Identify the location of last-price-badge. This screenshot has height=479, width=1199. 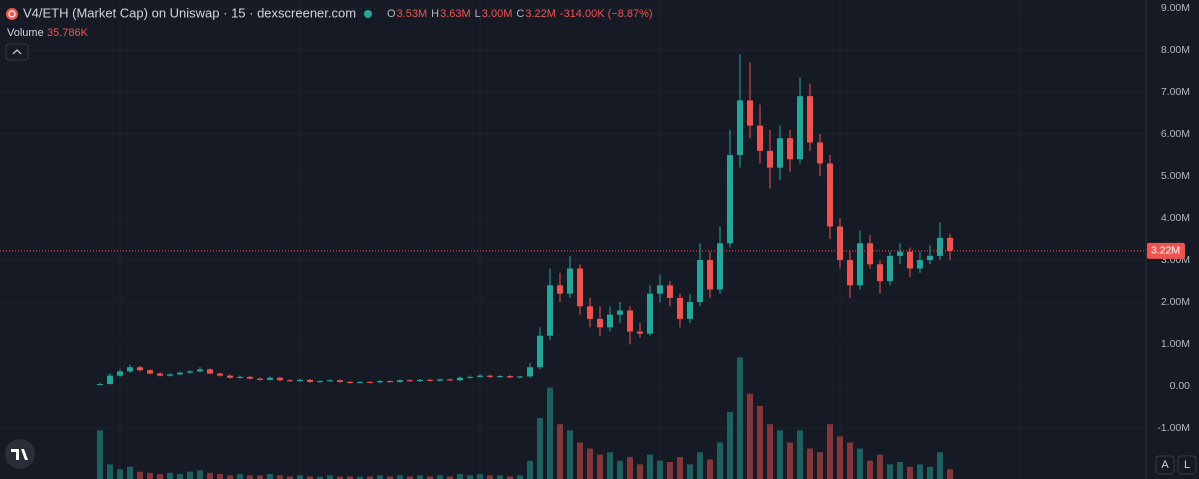
(1166, 250).